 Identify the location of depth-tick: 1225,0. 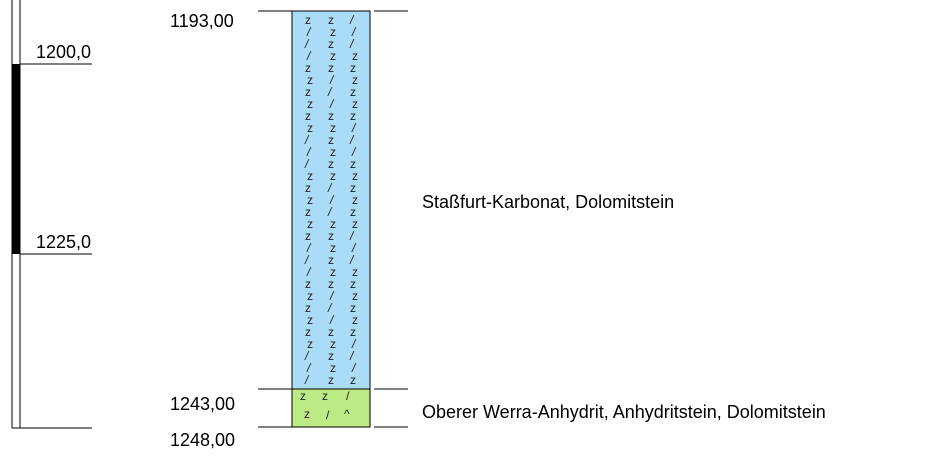
(56, 243).